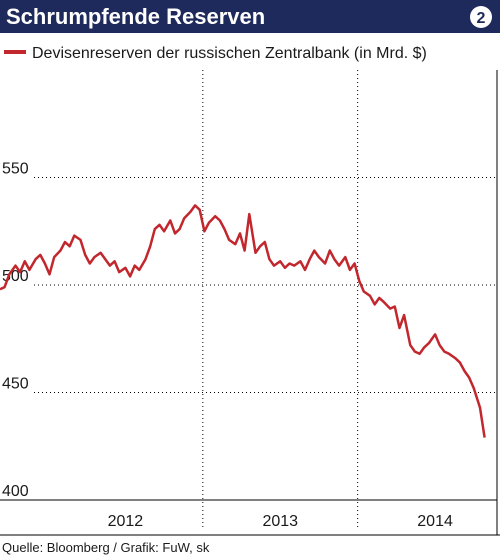 The image size is (500, 557). What do you see at coordinates (106, 547) in the screenshot?
I see `source-note: Quelle: Bloomberg / Grafik: FuW, sk` at bounding box center [106, 547].